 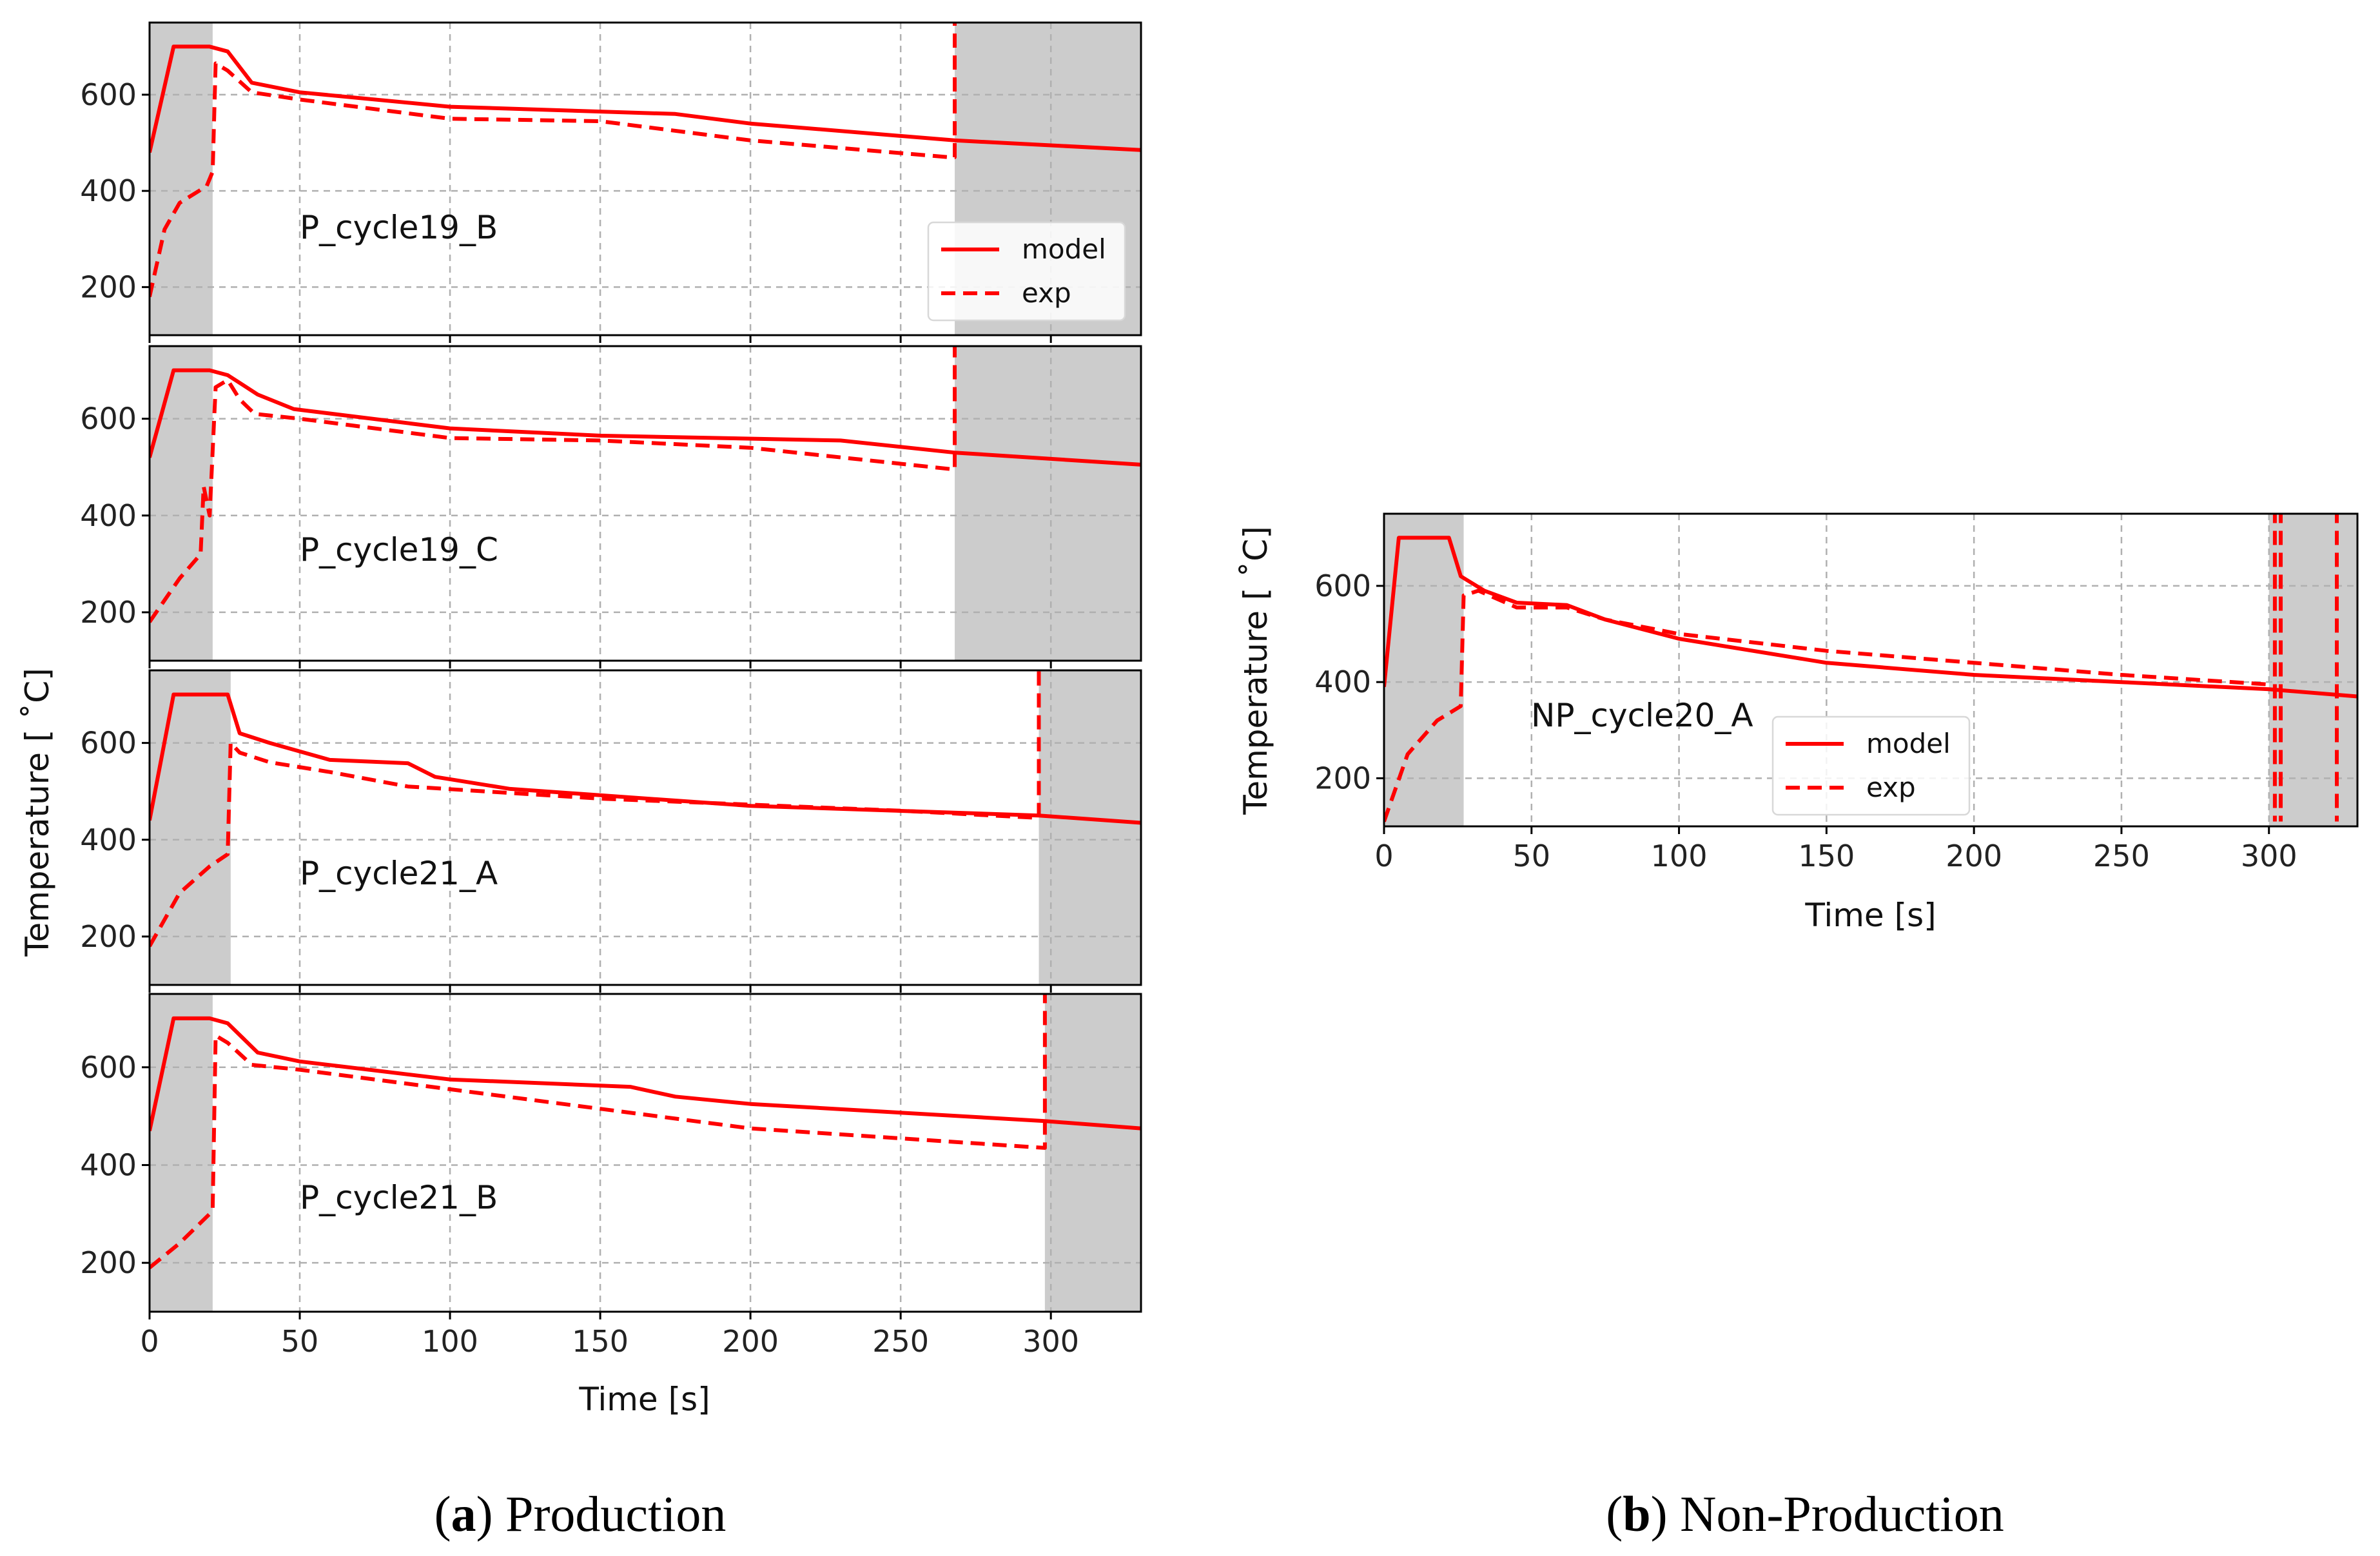 I want to click on caption-a: (a) Production, so click(x=580, y=1514).